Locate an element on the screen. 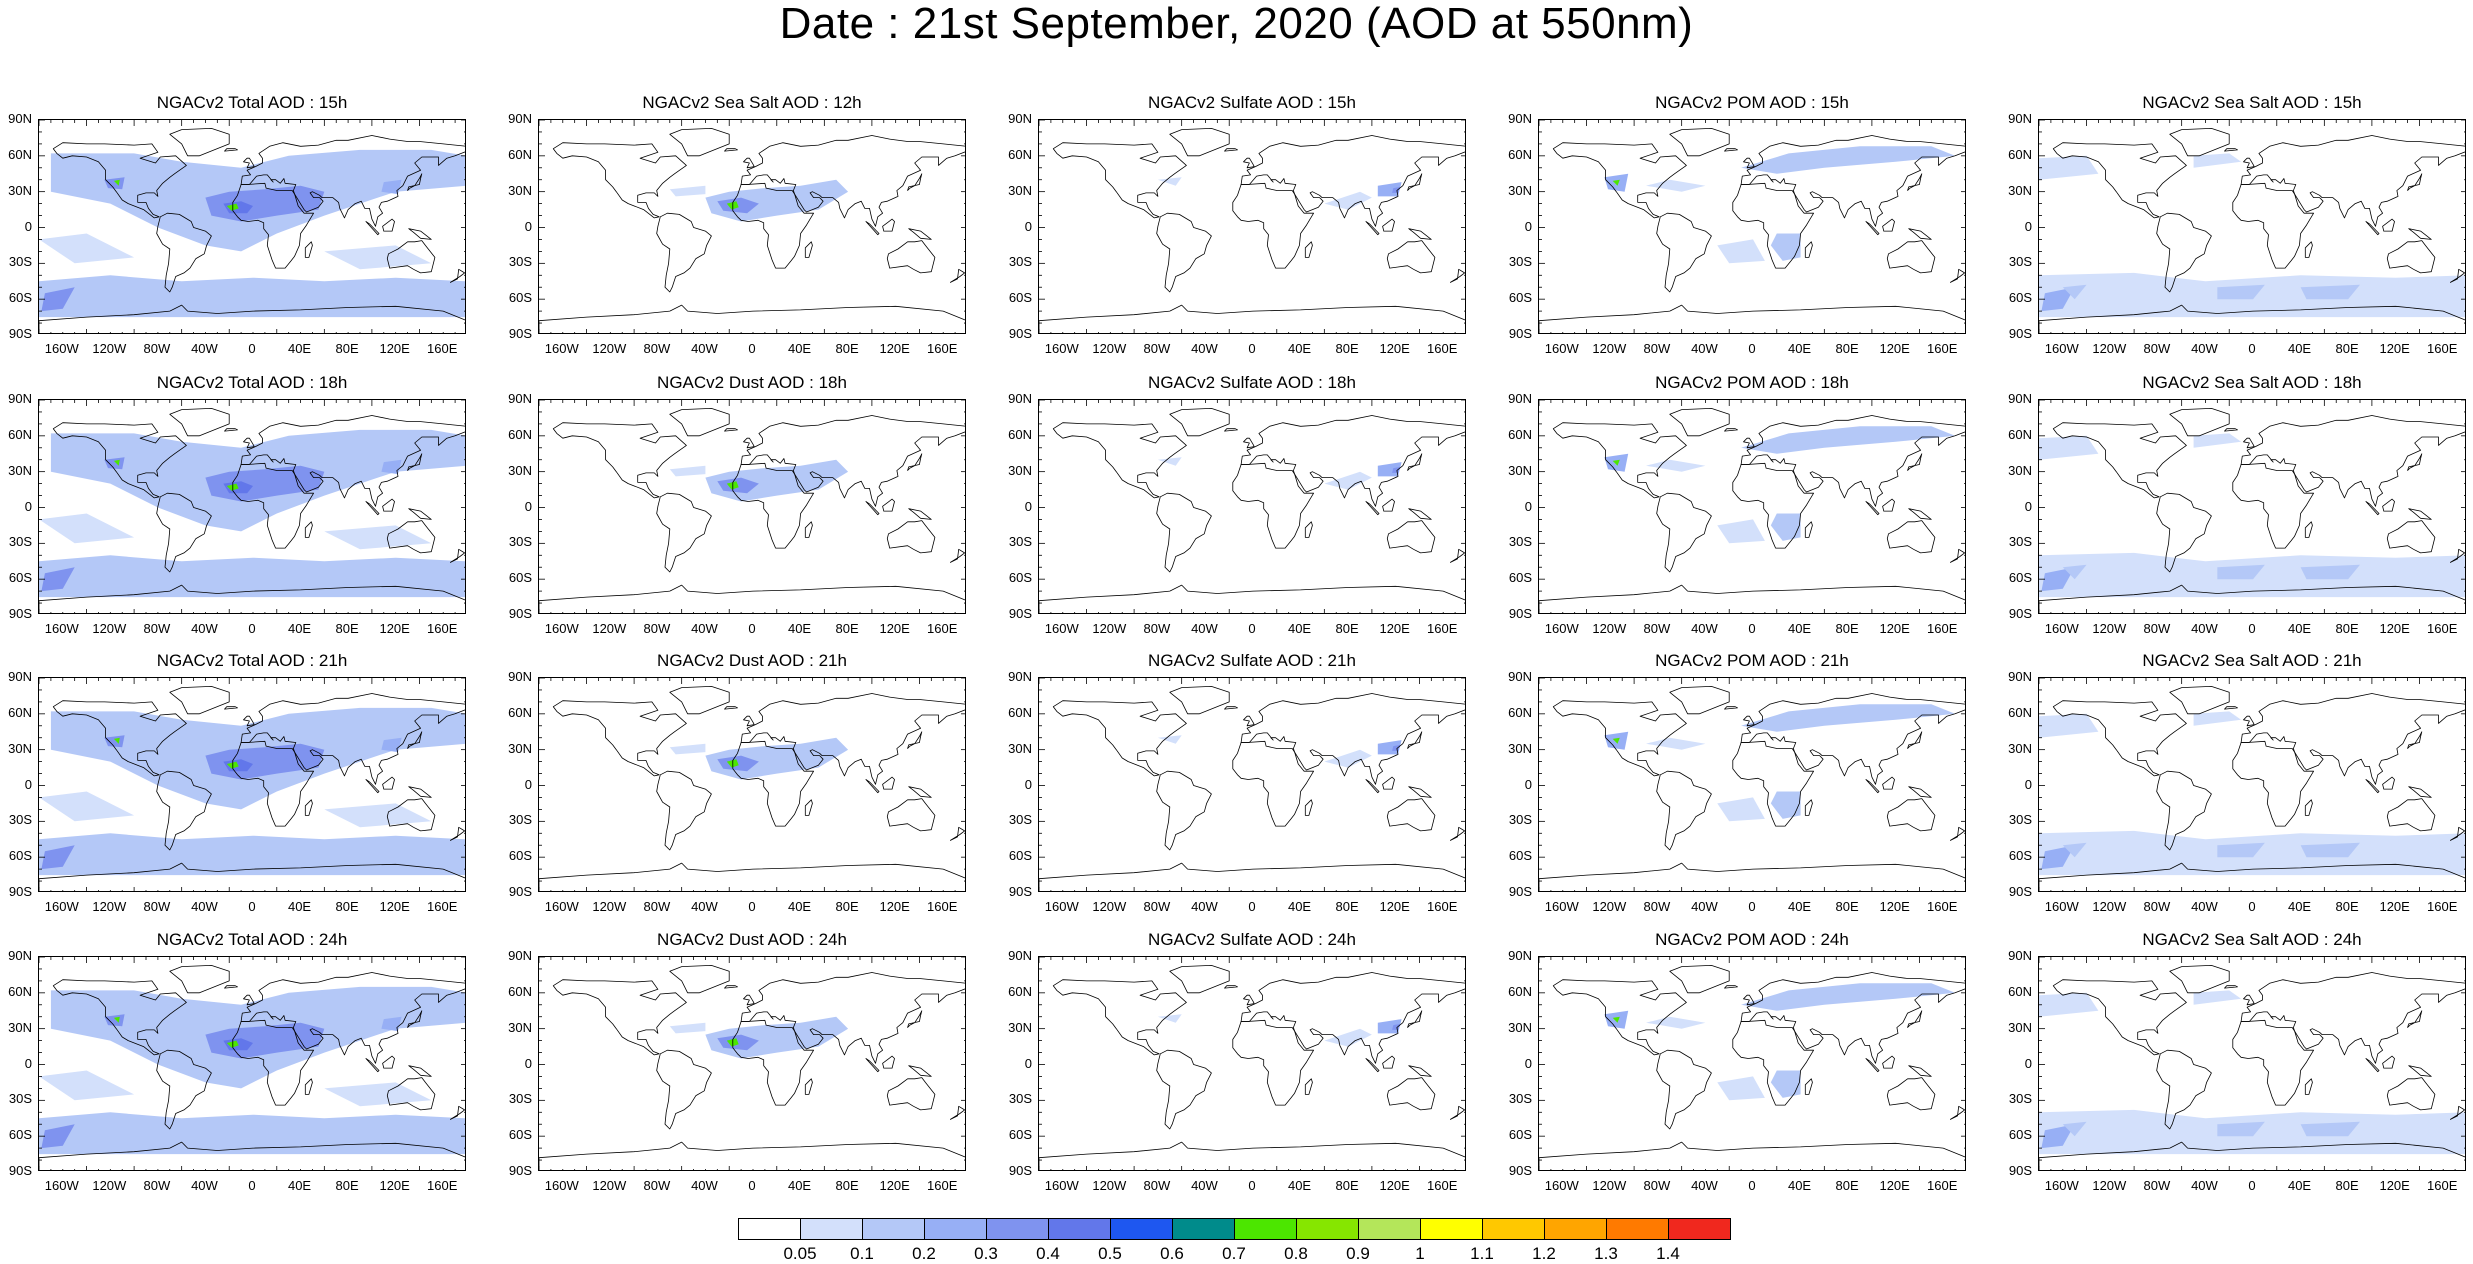  panel-title: NGACv2 Sea Salt AOD : 24h is located at coordinates (2252, 939).